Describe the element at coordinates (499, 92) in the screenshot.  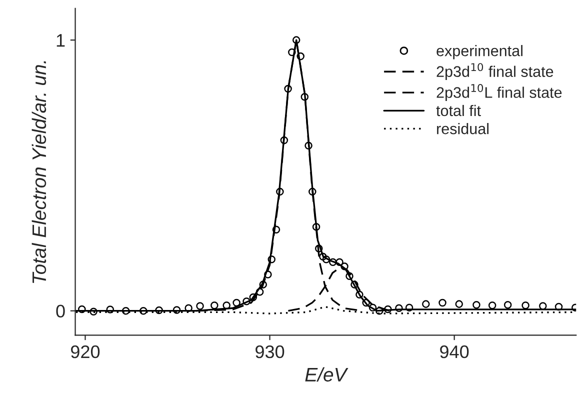
I see `legend-label: 2p3d$^{10}$L final state` at that location.